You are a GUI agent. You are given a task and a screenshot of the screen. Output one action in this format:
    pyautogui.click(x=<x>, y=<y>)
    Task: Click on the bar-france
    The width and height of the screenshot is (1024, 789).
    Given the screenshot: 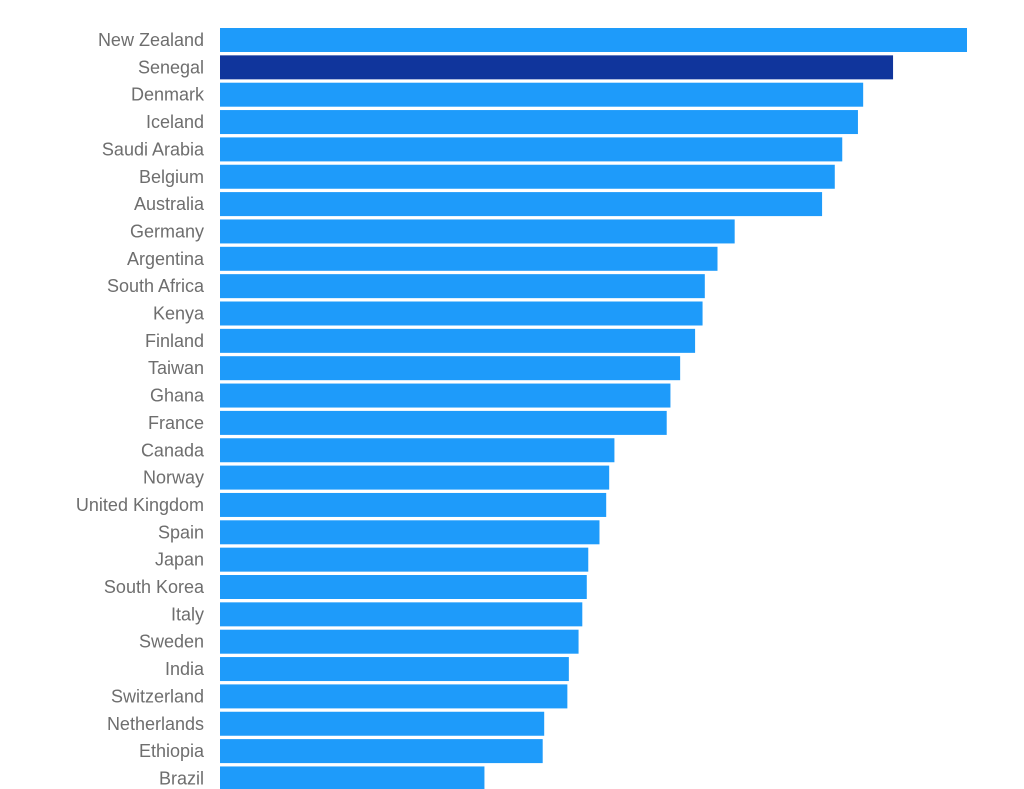 What is the action you would take?
    pyautogui.click(x=443, y=422)
    